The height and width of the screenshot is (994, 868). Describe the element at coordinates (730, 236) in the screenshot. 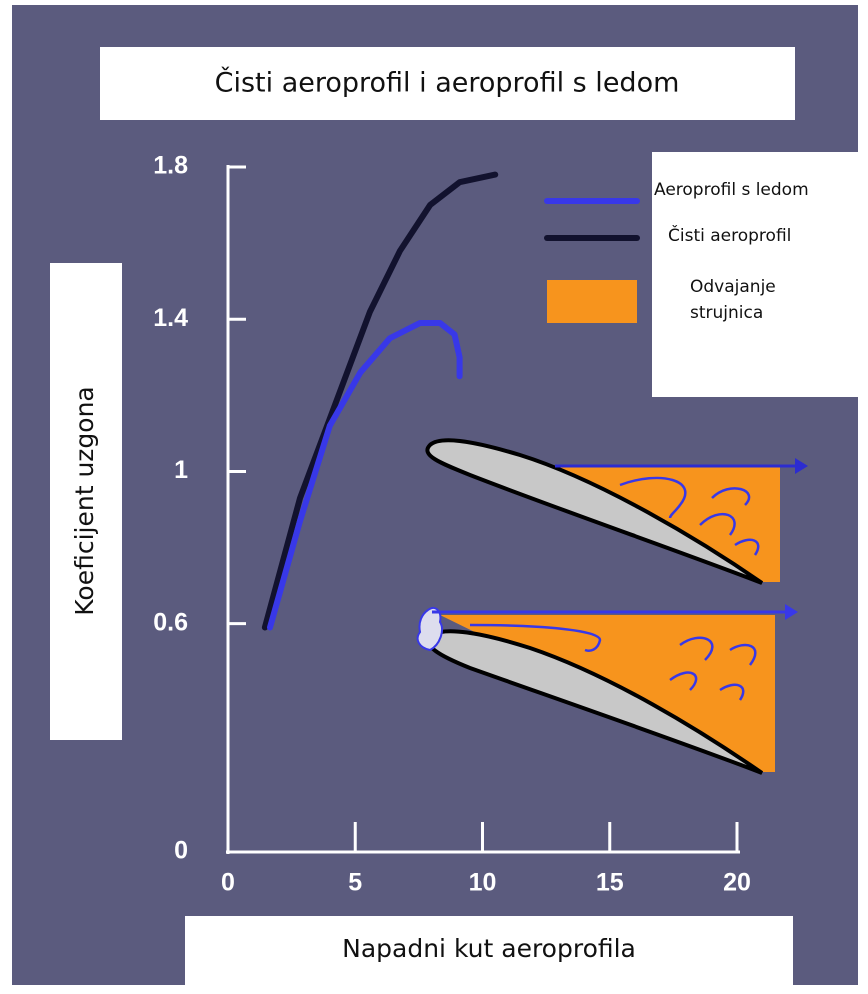

I see `legend-label: Čisti aeroprofil` at that location.